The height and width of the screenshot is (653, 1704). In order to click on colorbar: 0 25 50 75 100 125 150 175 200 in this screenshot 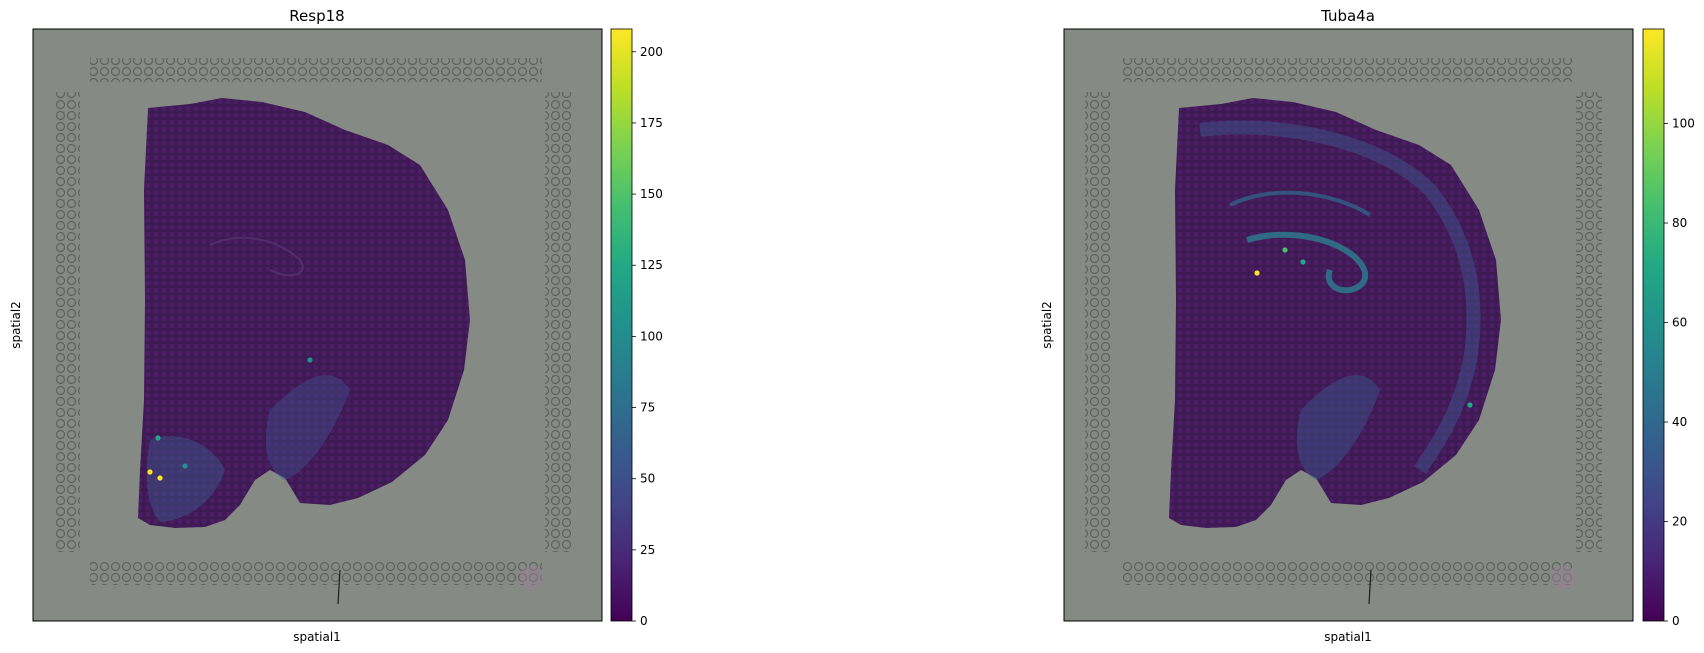, I will do `click(636, 328)`.